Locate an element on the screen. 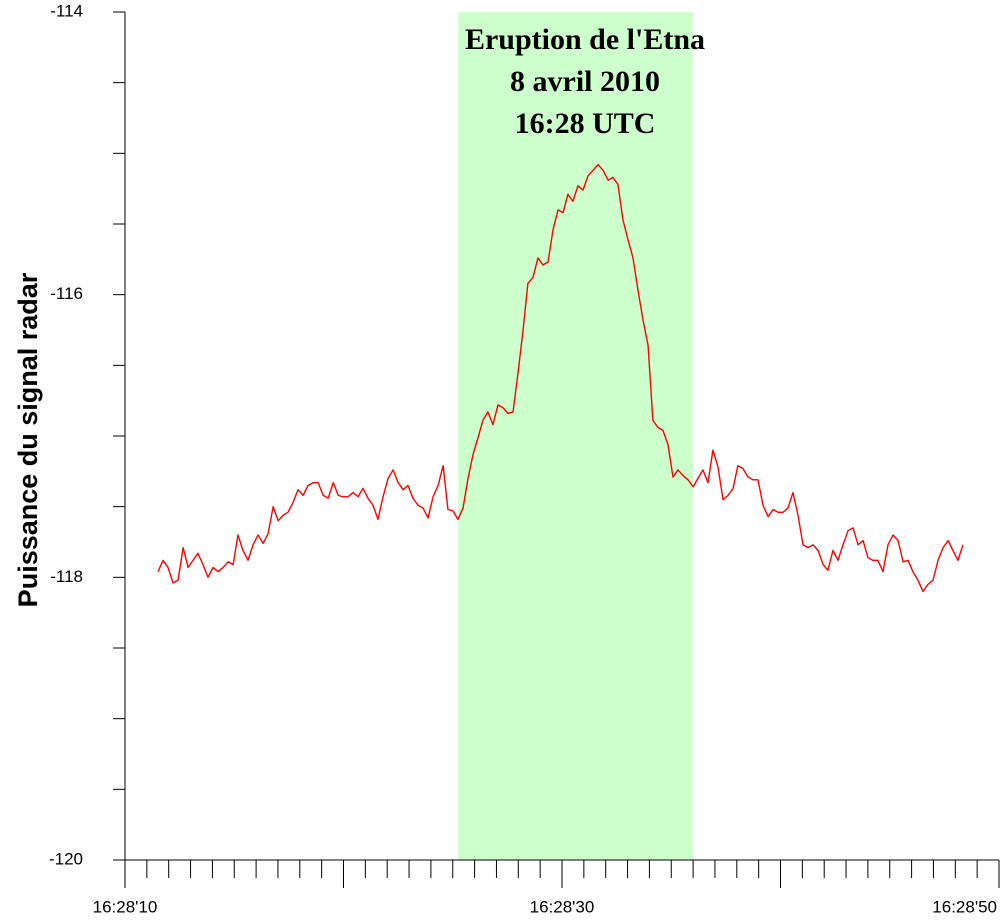 The width and height of the screenshot is (1000, 920). y-tick-label: -118 is located at coordinates (66, 576).